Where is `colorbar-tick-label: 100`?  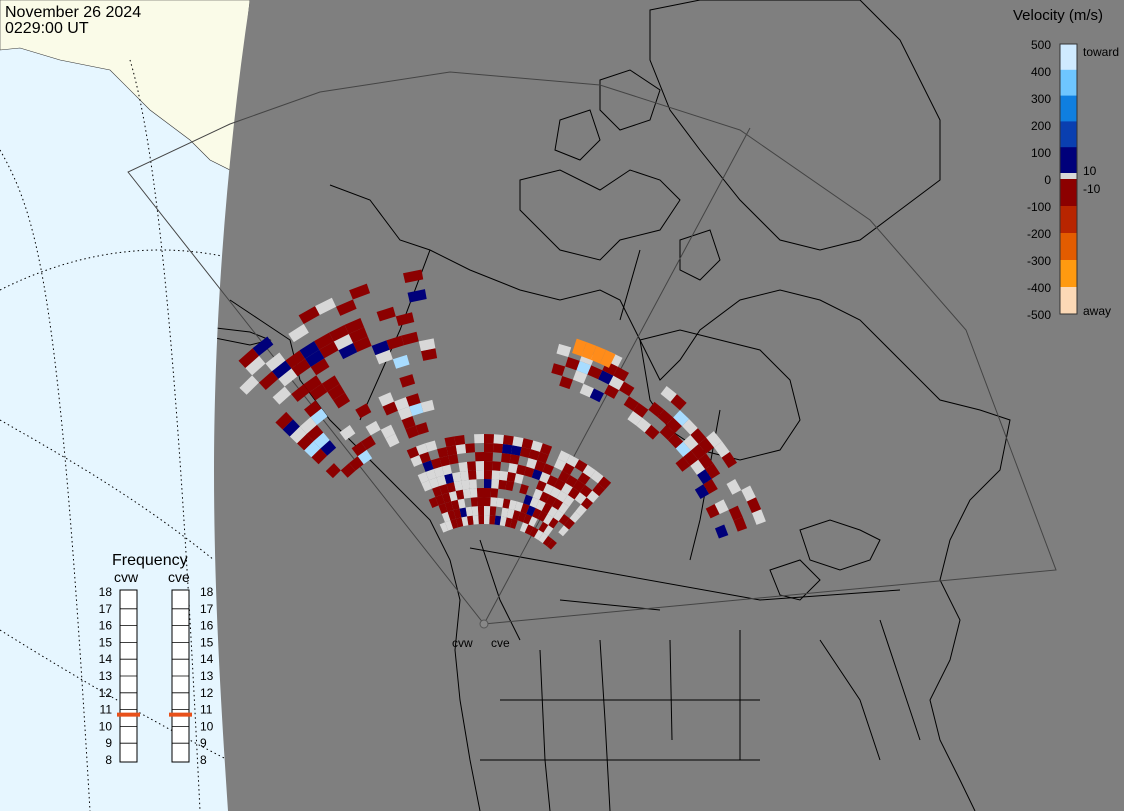 colorbar-tick-label: 100 is located at coordinates (1041, 153).